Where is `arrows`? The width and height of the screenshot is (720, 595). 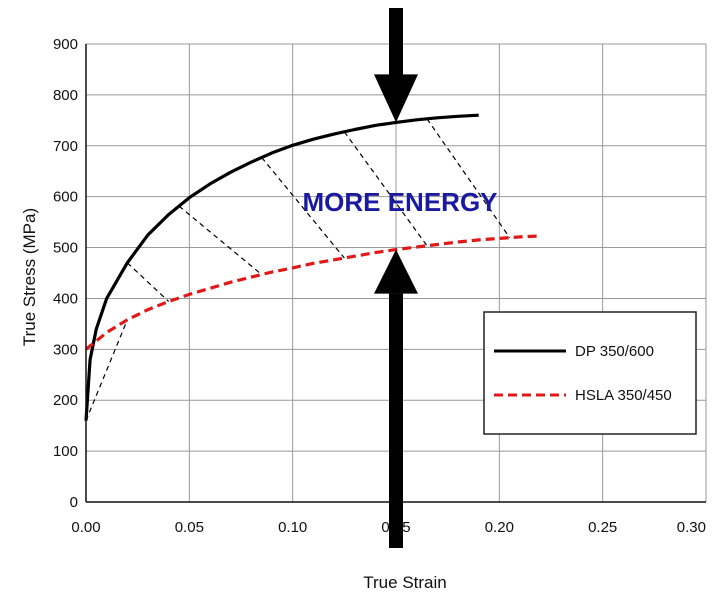 arrows is located at coordinates (396, 278).